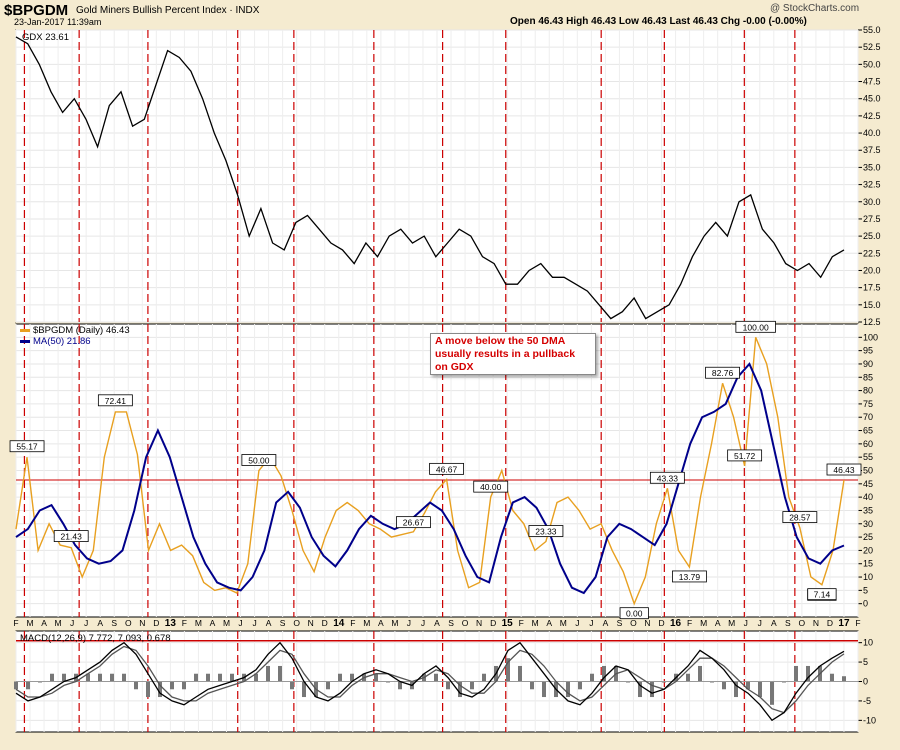  Describe the element at coordinates (868, 431) in the screenshot. I see `y-tick-label: 65` at that location.